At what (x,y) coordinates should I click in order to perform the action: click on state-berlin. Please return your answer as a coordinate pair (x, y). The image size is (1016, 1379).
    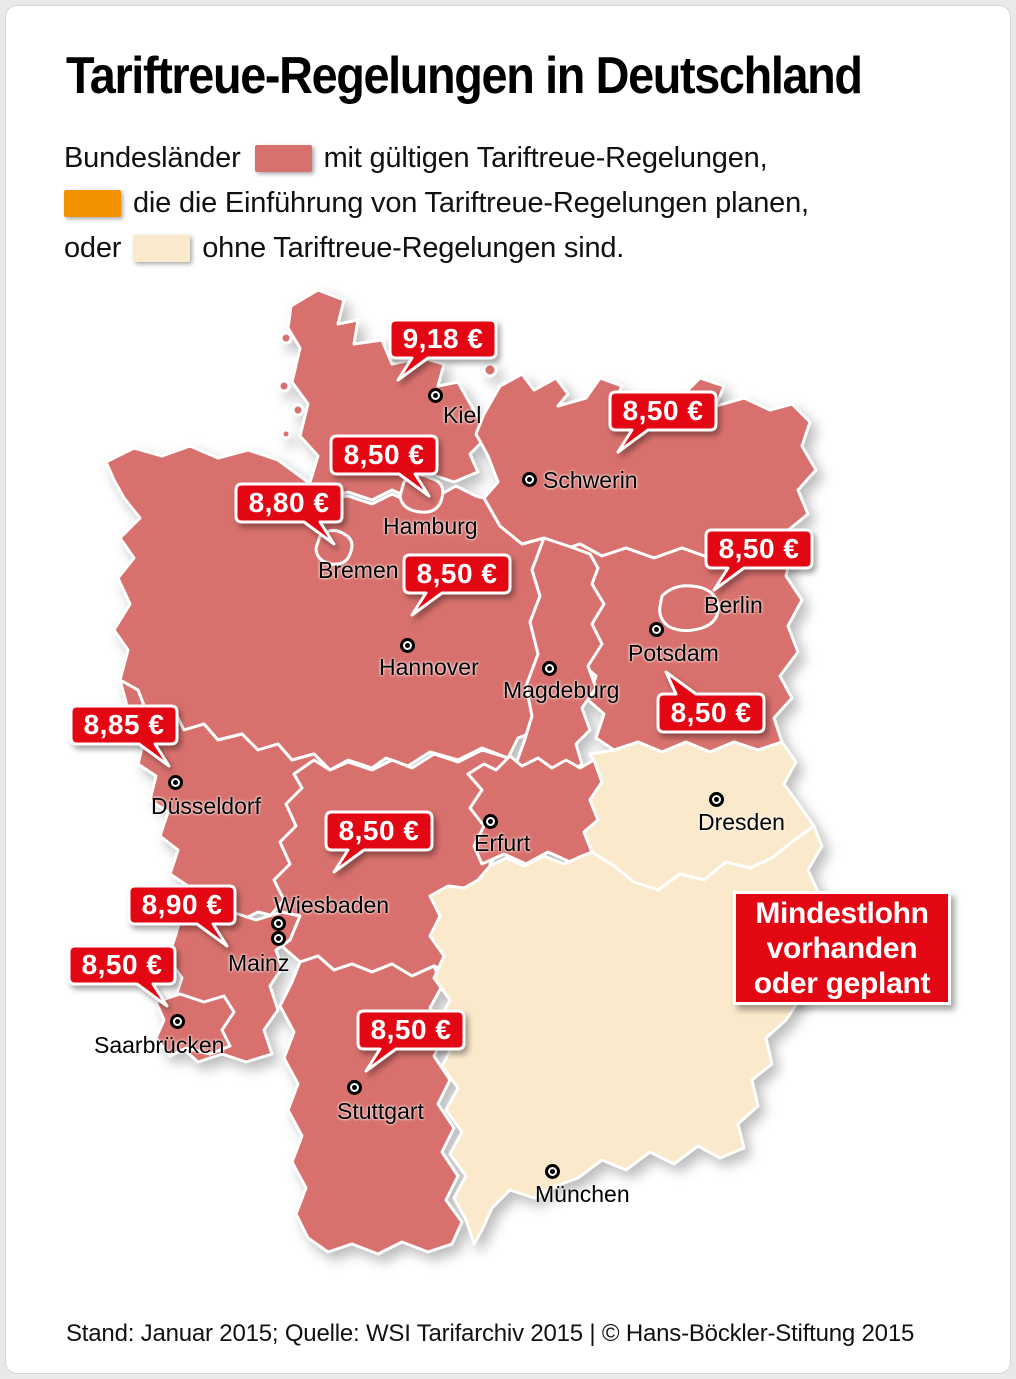
    Looking at the image, I should click on (689, 608).